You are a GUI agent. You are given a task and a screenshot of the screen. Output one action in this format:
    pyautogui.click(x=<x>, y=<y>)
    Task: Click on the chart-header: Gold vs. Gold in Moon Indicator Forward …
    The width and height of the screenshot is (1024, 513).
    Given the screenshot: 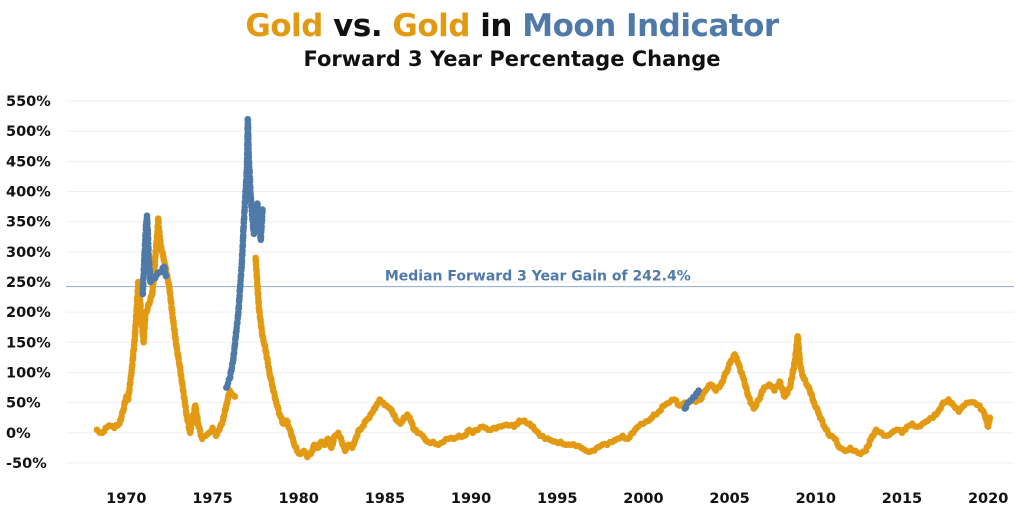 What is the action you would take?
    pyautogui.click(x=512, y=39)
    